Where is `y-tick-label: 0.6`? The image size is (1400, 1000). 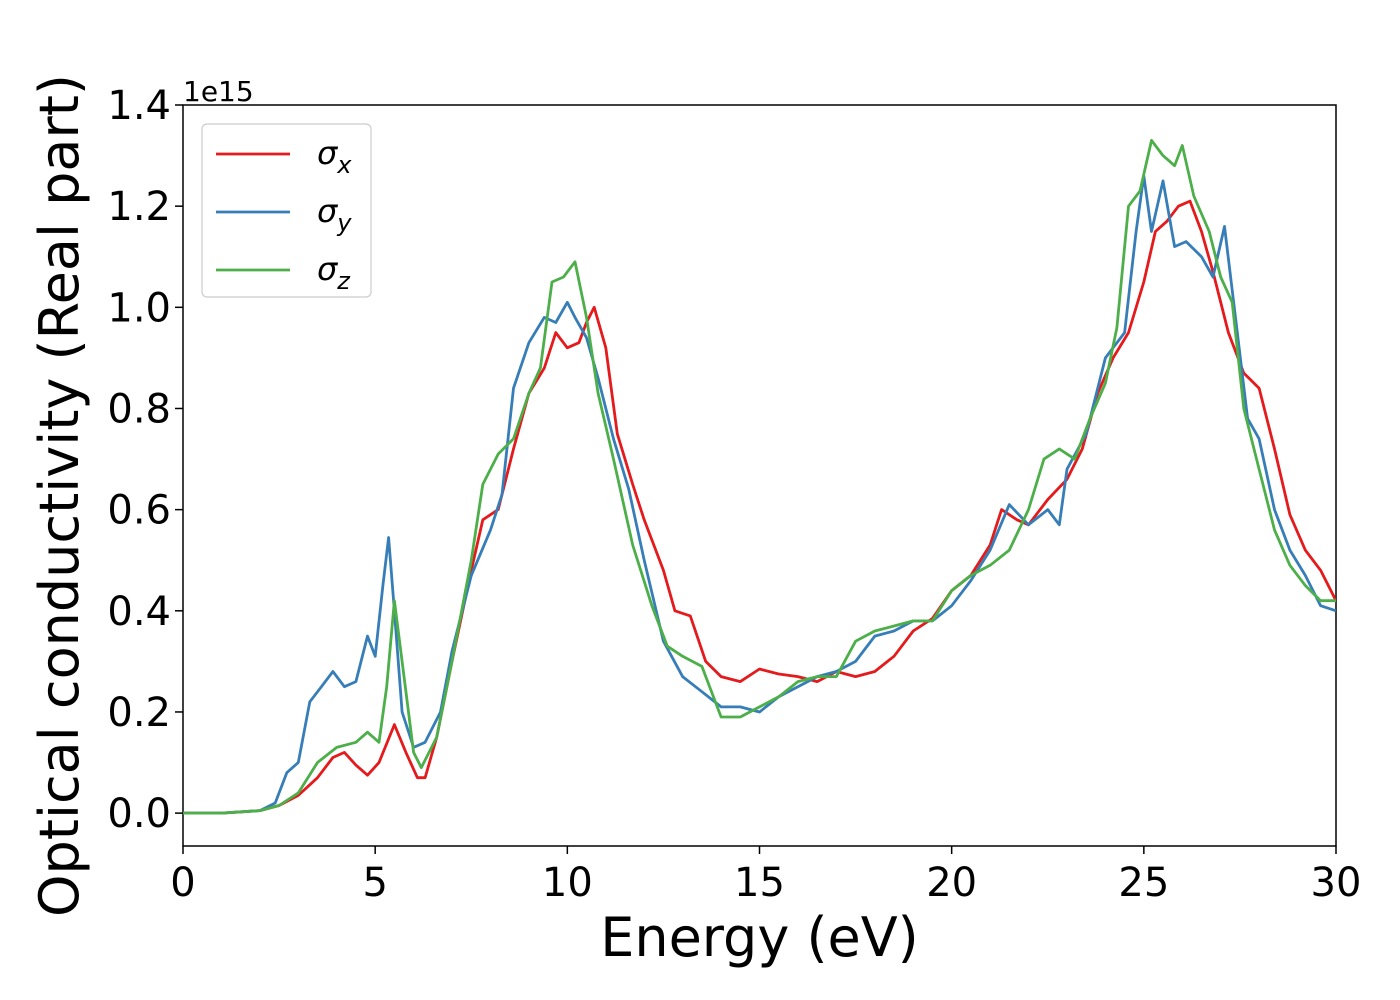 y-tick-label: 0.6 is located at coordinates (139, 511).